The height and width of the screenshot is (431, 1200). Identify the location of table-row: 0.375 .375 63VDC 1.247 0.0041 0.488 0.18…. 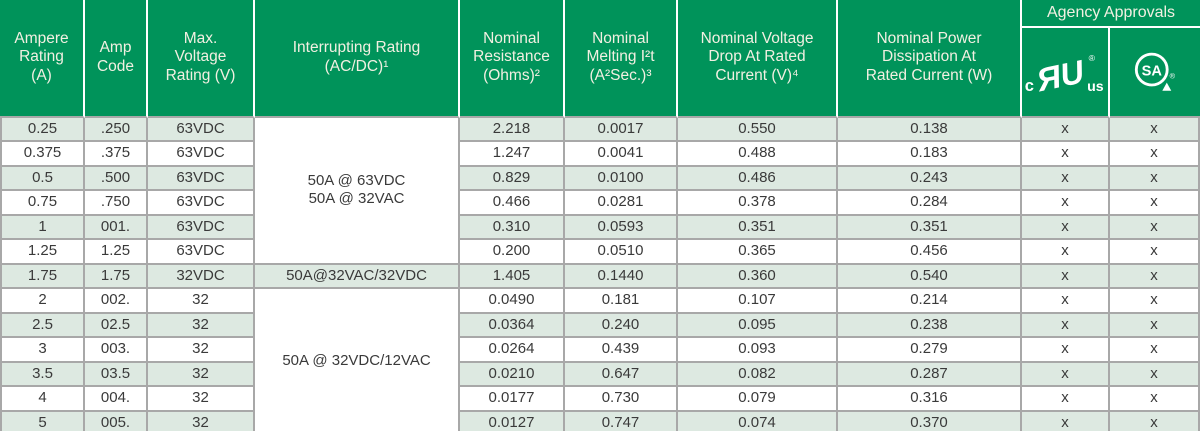
(600, 154).